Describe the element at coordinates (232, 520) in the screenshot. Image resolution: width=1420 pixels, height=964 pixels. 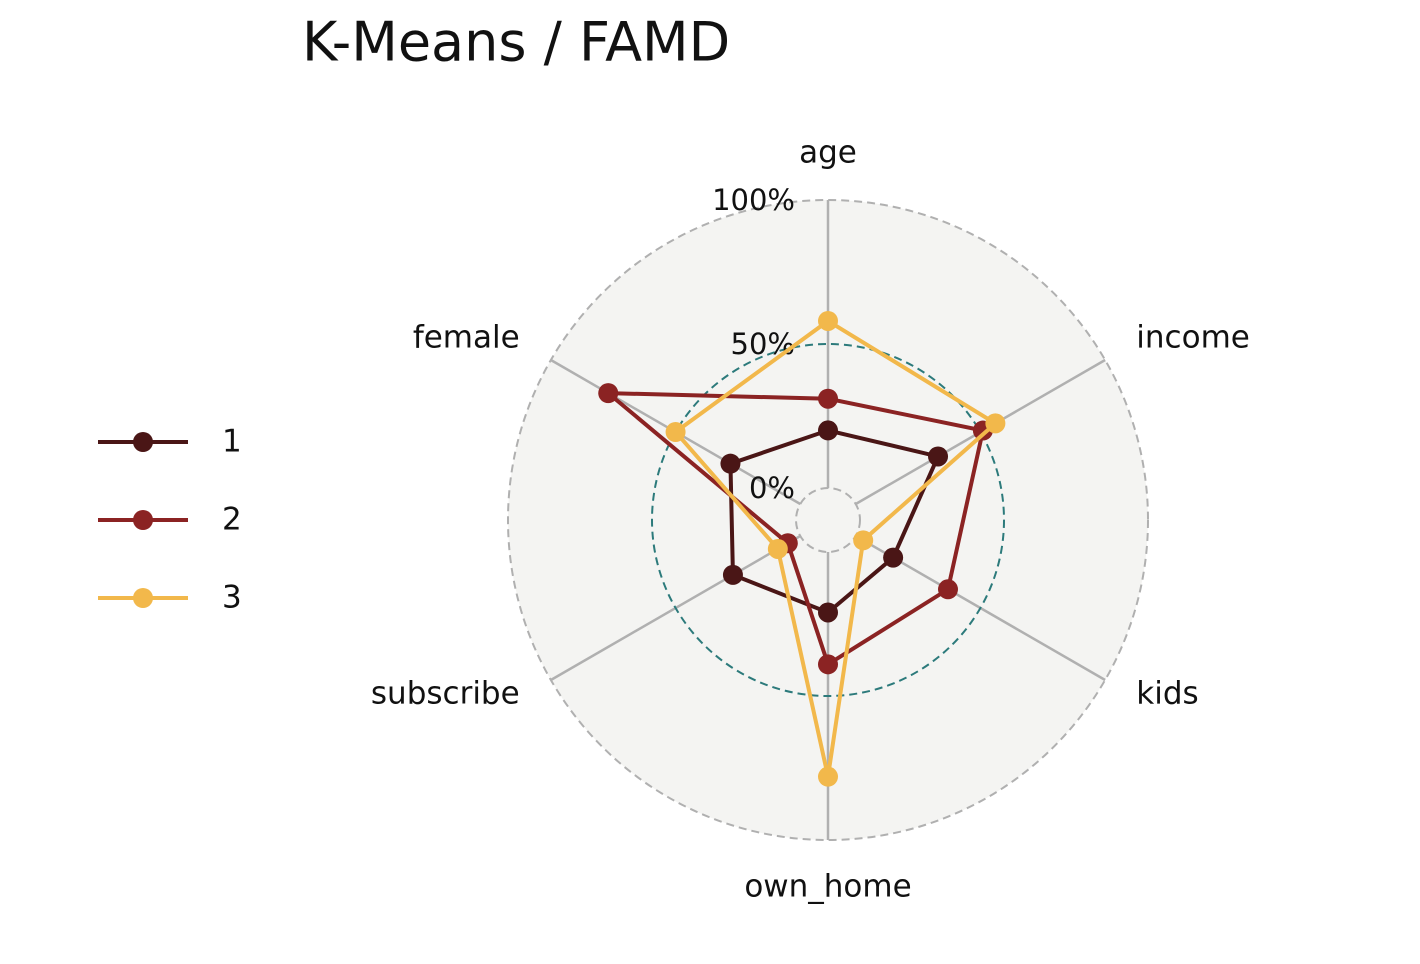
I see `legend-label: 2` at that location.